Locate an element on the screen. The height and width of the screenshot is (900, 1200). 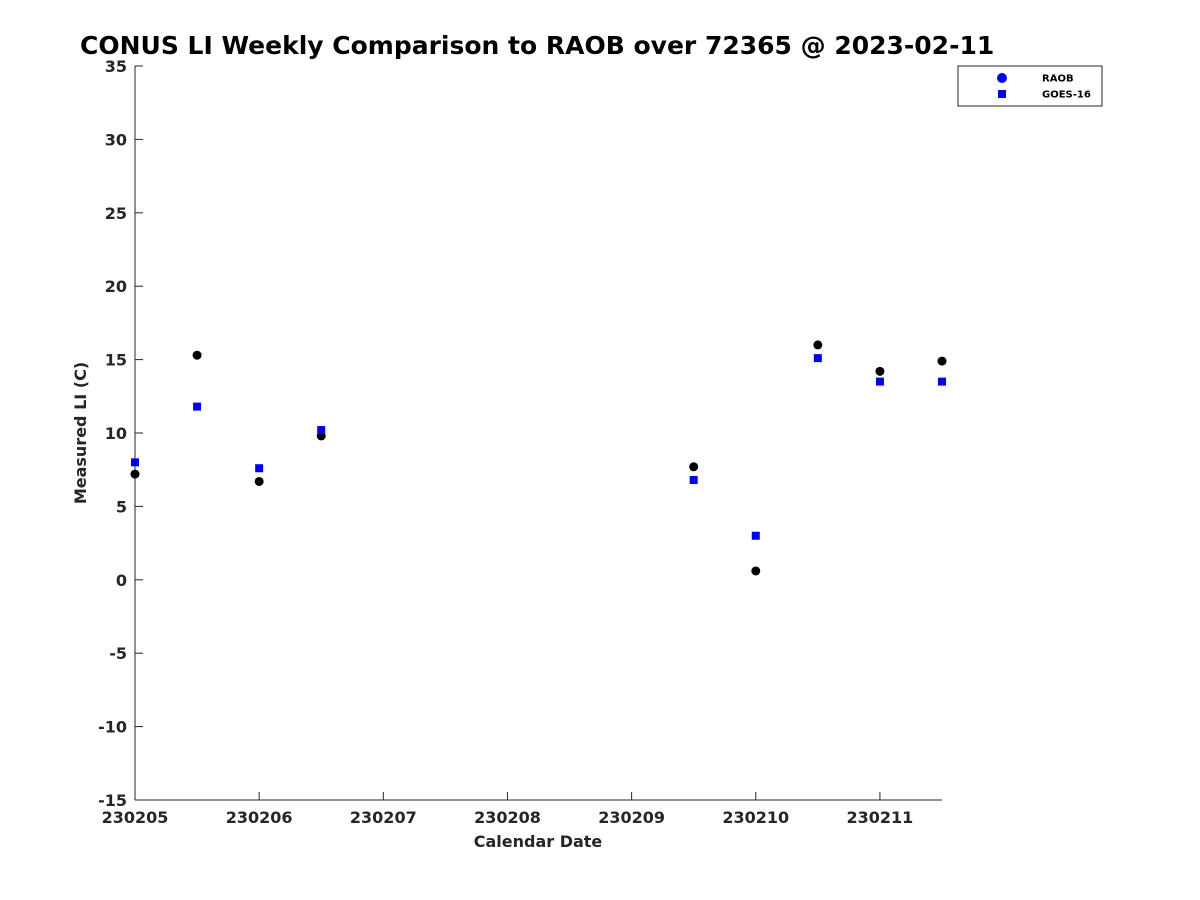
legend-box is located at coordinates (1030, 86).